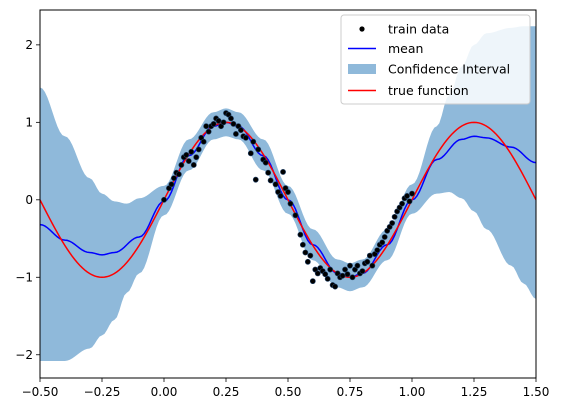 The height and width of the screenshot is (413, 561). Describe the element at coordinates (29, 123) in the screenshot. I see `y-tick-label: 1` at that location.